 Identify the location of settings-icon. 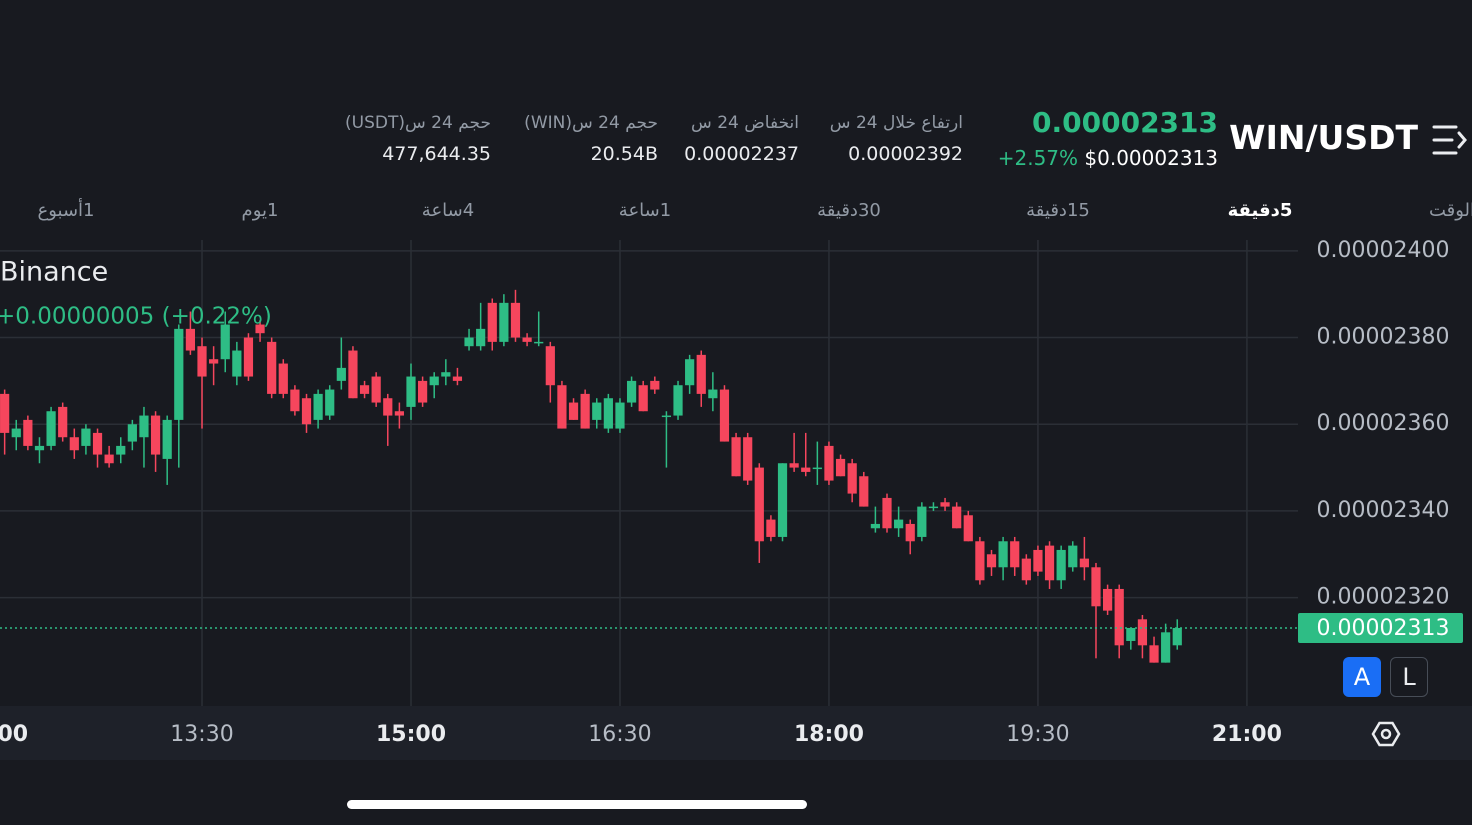
(1386, 734).